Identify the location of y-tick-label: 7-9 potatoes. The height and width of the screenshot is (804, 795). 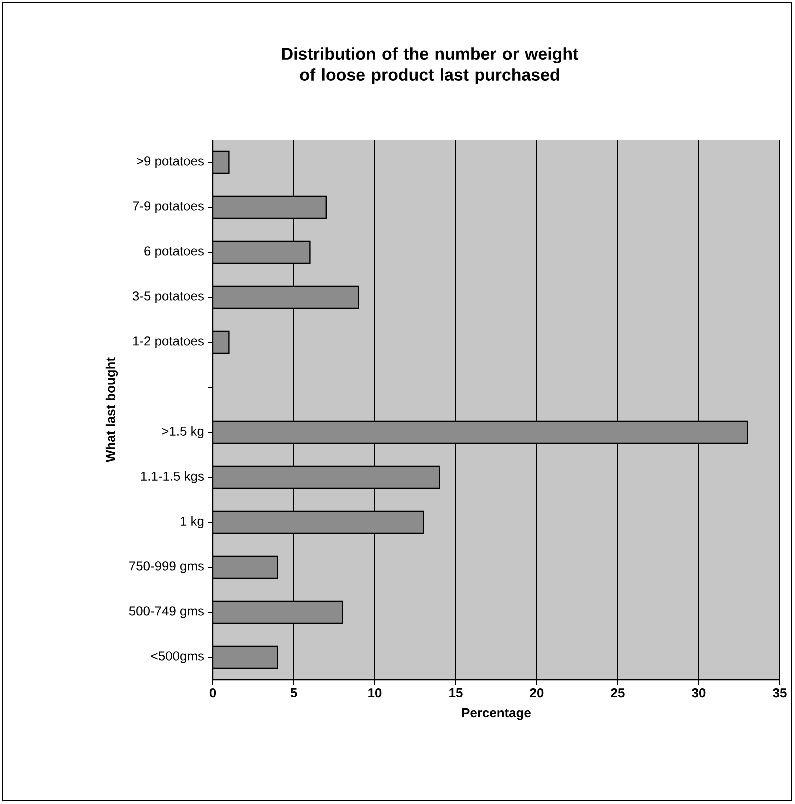
(168, 208).